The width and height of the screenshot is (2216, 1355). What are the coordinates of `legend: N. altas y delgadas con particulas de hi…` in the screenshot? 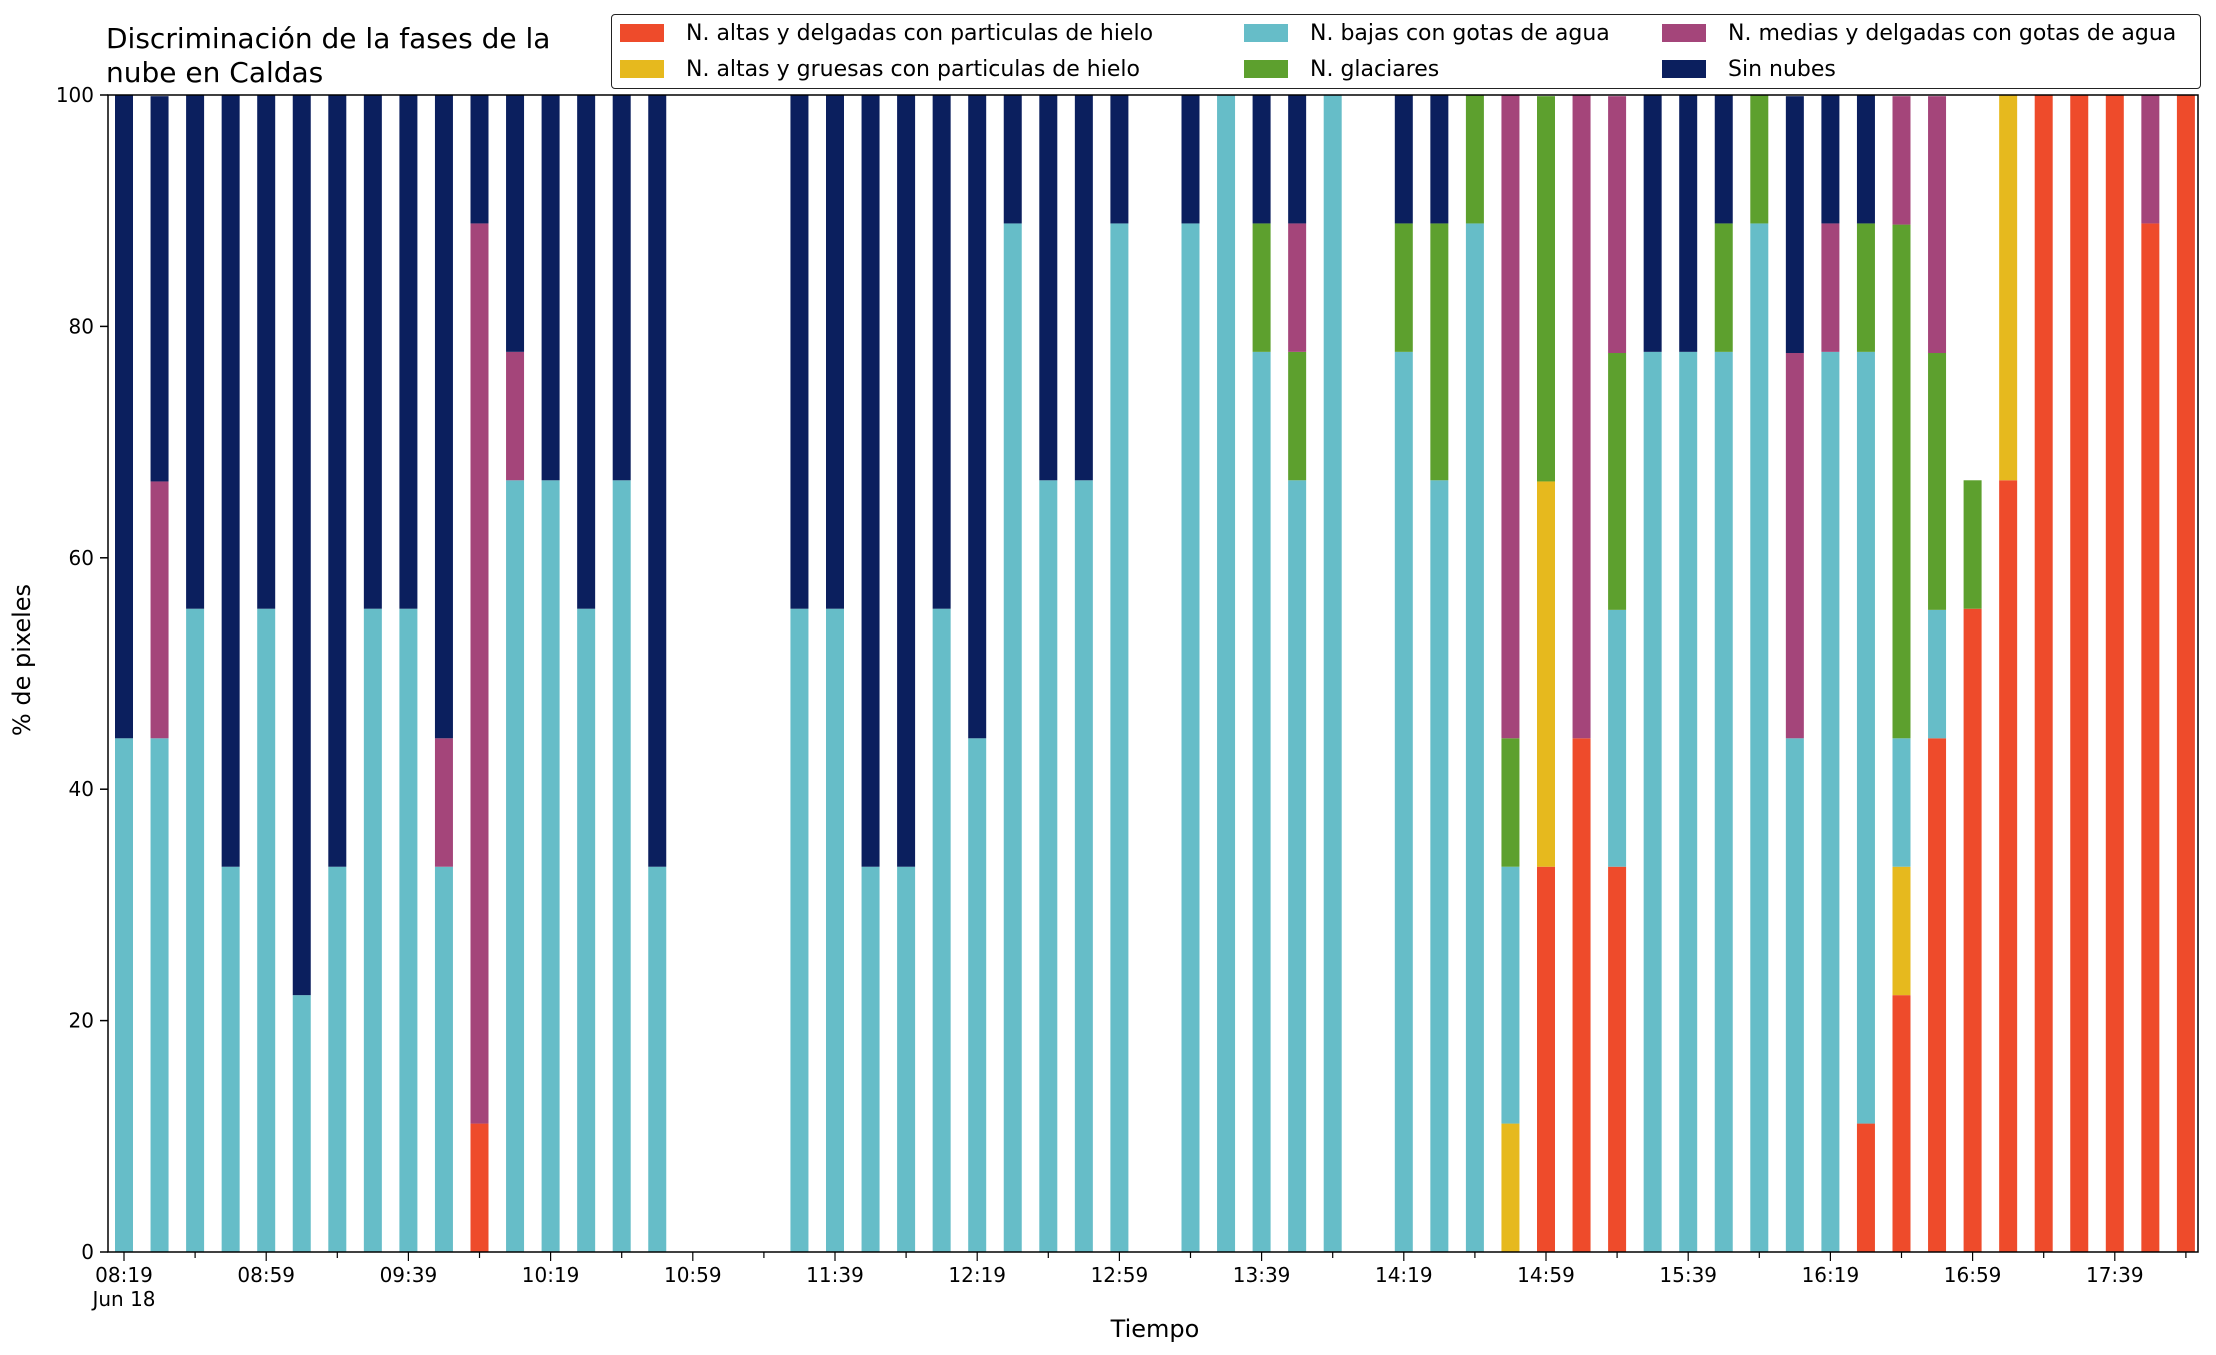 It's located at (1406, 51).